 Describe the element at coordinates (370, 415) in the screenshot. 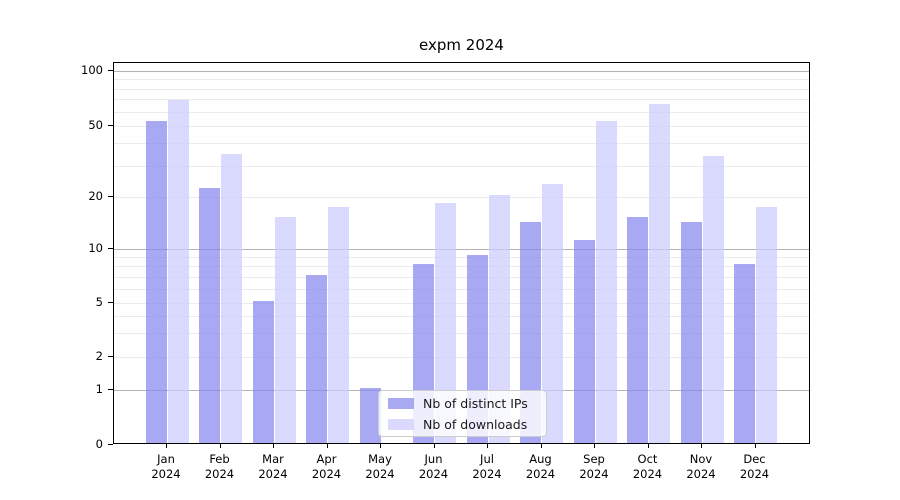

I see `distinct-ips-bar-may` at that location.